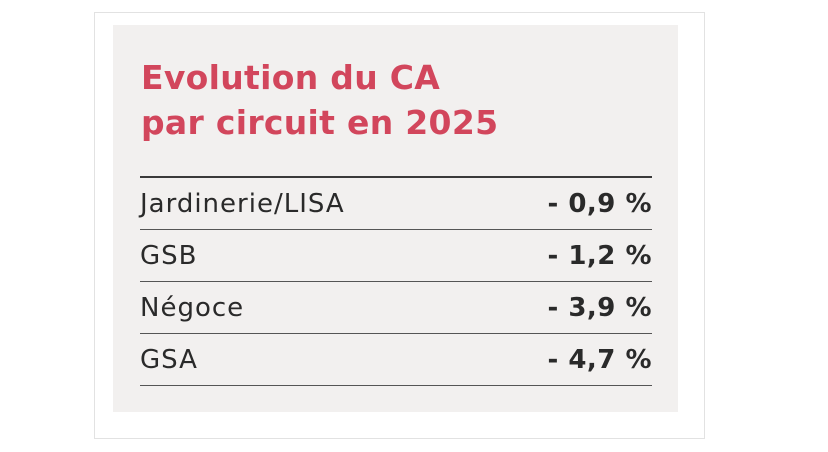  Describe the element at coordinates (192, 307) in the screenshot. I see `row-label: Négoce` at that location.